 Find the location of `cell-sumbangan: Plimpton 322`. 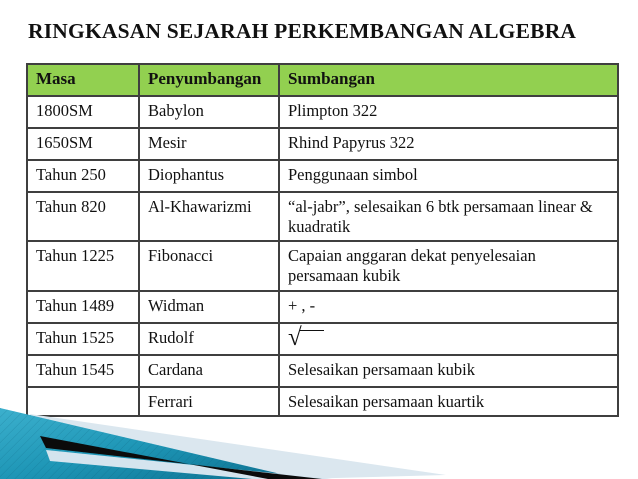

cell-sumbangan: Plimpton 322 is located at coordinates (448, 112).